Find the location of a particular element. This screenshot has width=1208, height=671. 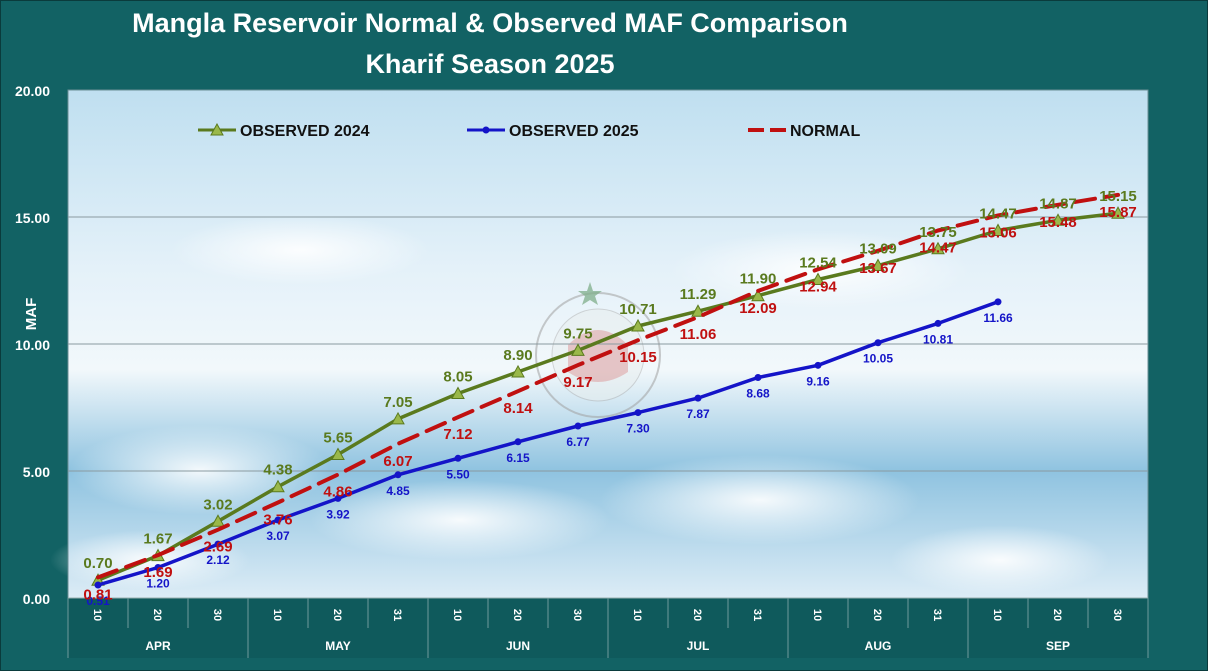

legend: OBSERVED 2024 OBSERVED 2025 NORMAL is located at coordinates (529, 131).